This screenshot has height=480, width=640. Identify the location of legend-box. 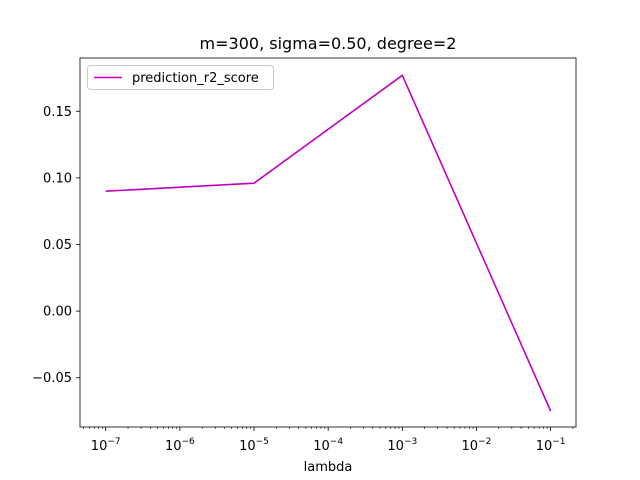
(180, 77).